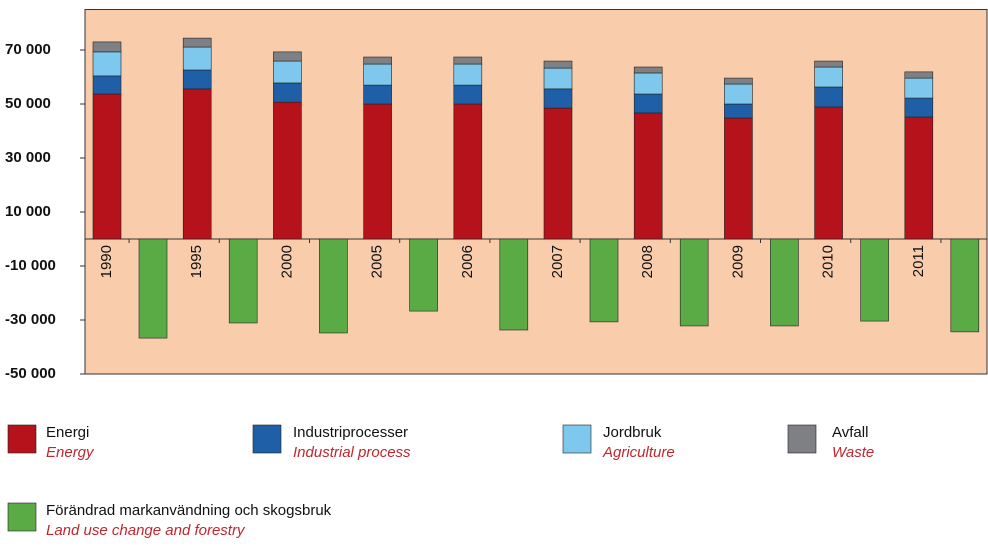 This screenshot has height=546, width=988. I want to click on y-tick-label: 50 000, so click(28, 103).